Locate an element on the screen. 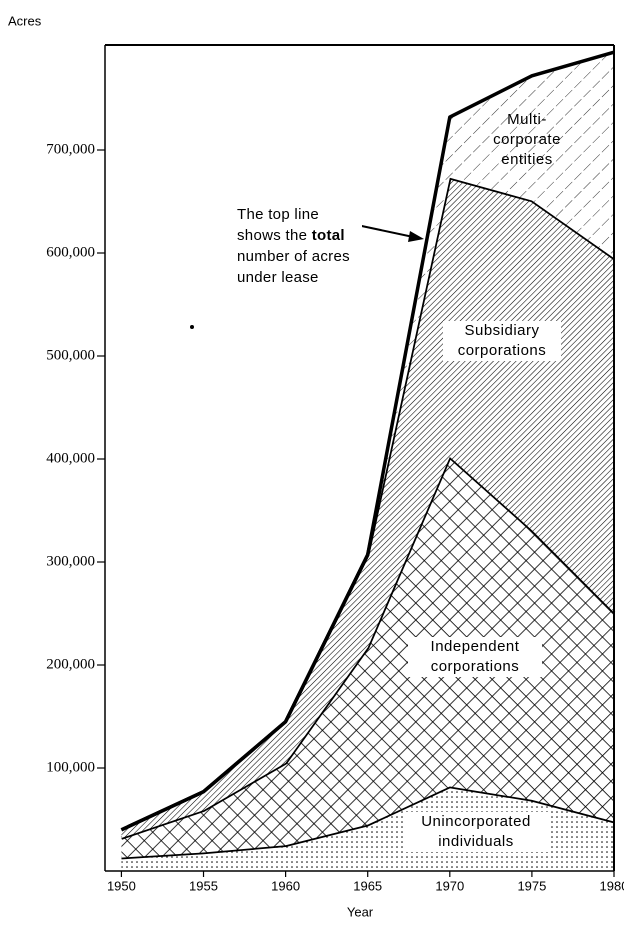  y-tick-label: 700,000 is located at coordinates (70, 149).